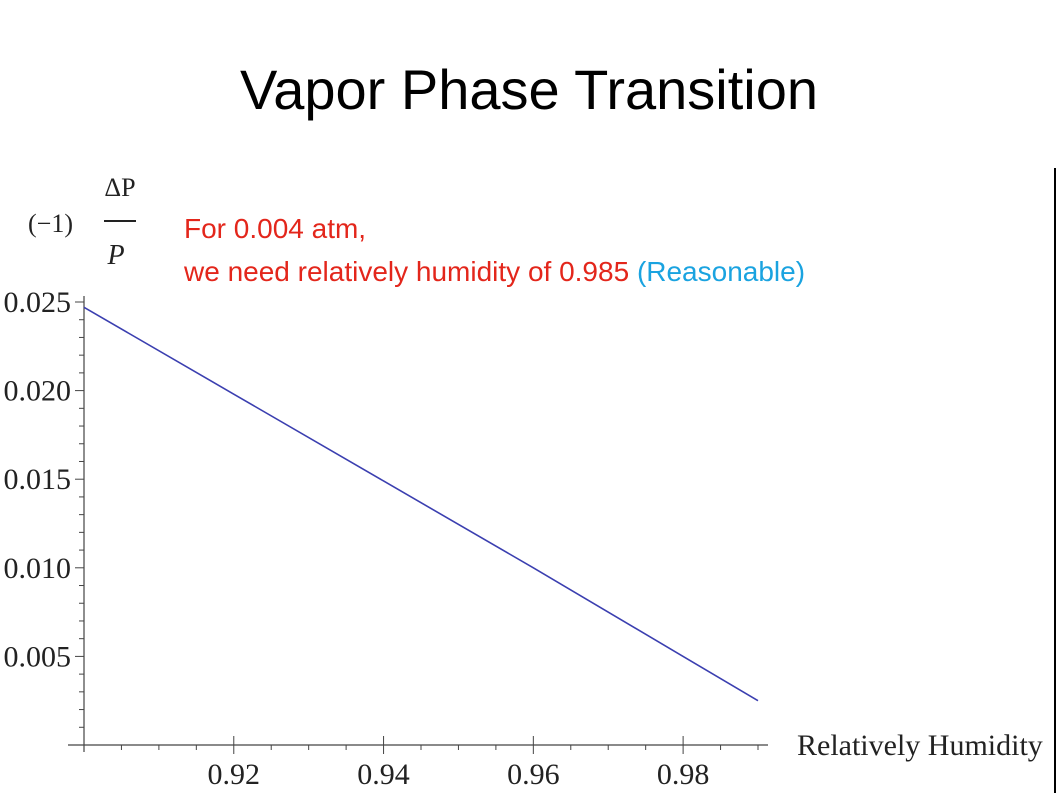 This screenshot has width=1058, height=793. I want to click on x-tick-label: 0.98, so click(683, 774).